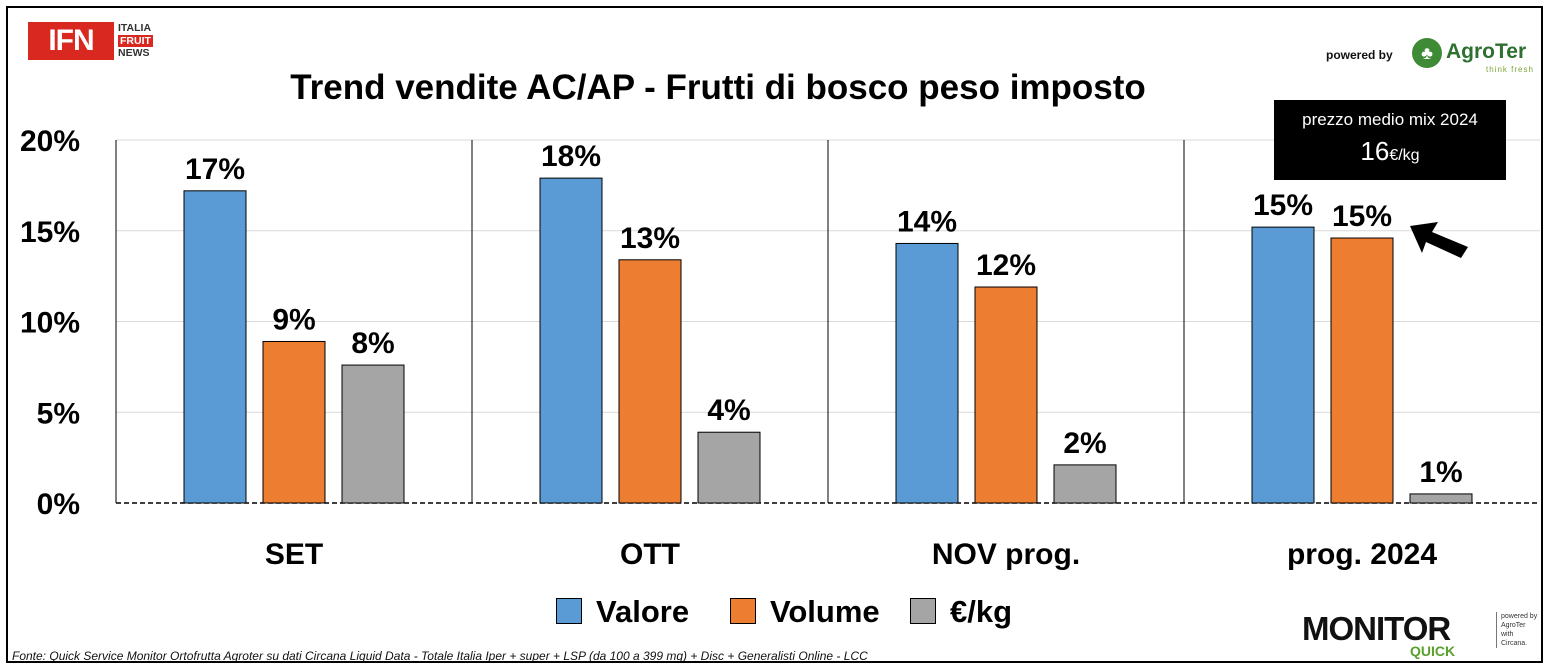  I want to click on monitor-side-text: powered by AgroTer with Circana., so click(1516, 630).